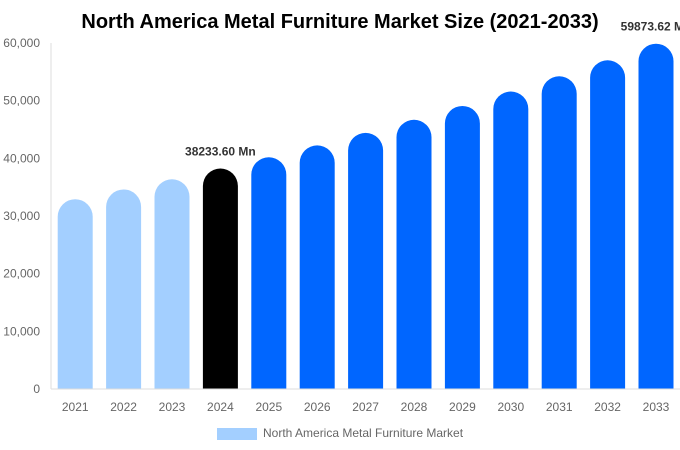  I want to click on y-tick-label: 30,000, so click(21, 216).